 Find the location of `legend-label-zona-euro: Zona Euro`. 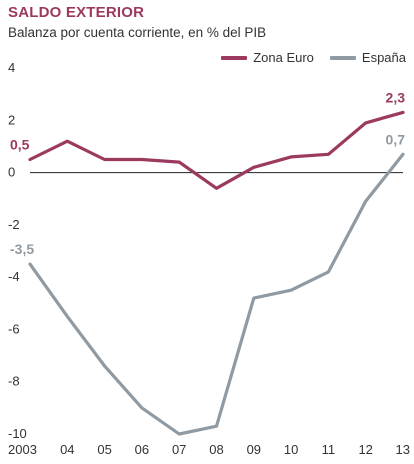

legend-label-zona-euro: Zona Euro is located at coordinates (283, 57).